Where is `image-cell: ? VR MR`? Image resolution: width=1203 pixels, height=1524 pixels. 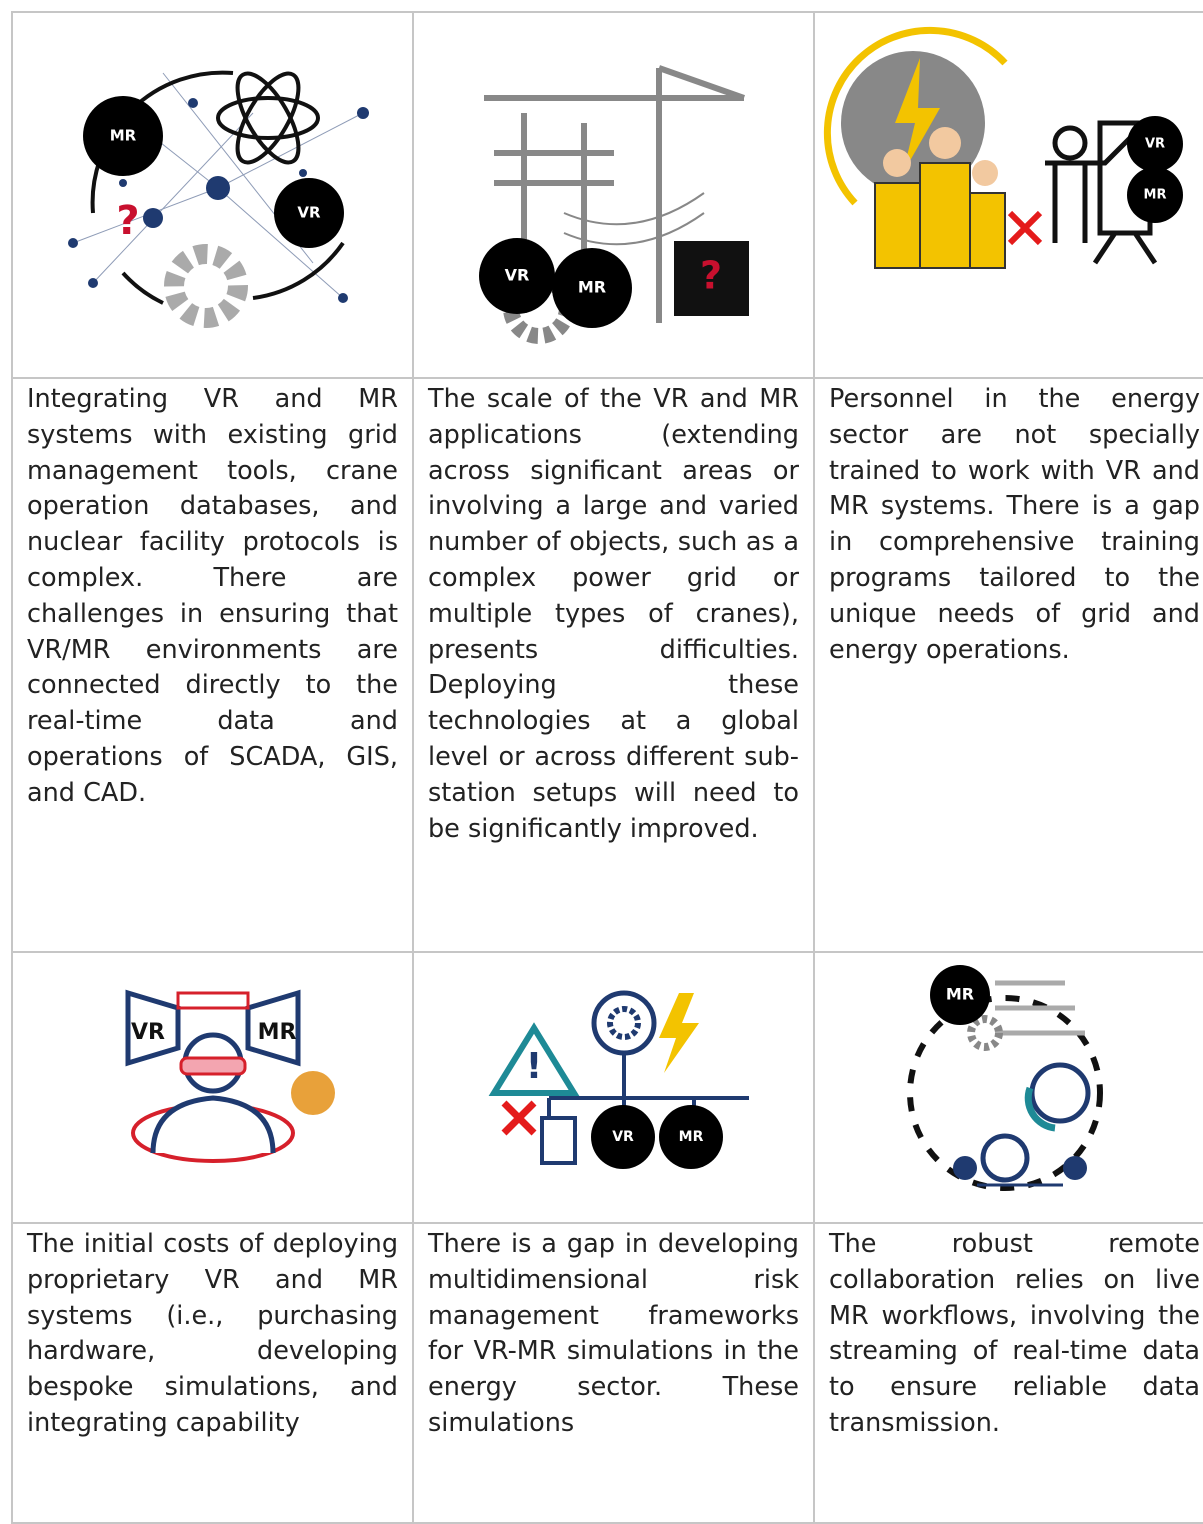
image-cell: ? VR MR is located at coordinates (614, 196).